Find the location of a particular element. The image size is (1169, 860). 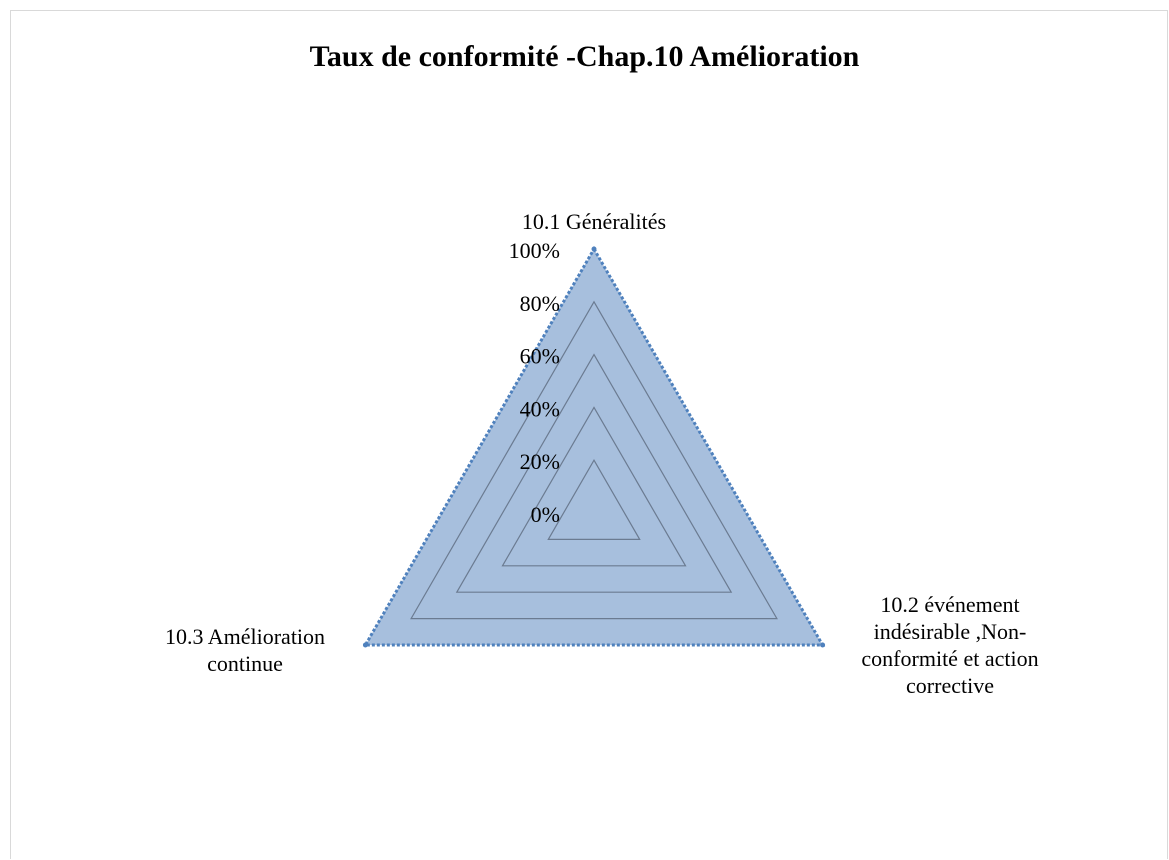

tick-label-5: 100% is located at coordinates (534, 250).